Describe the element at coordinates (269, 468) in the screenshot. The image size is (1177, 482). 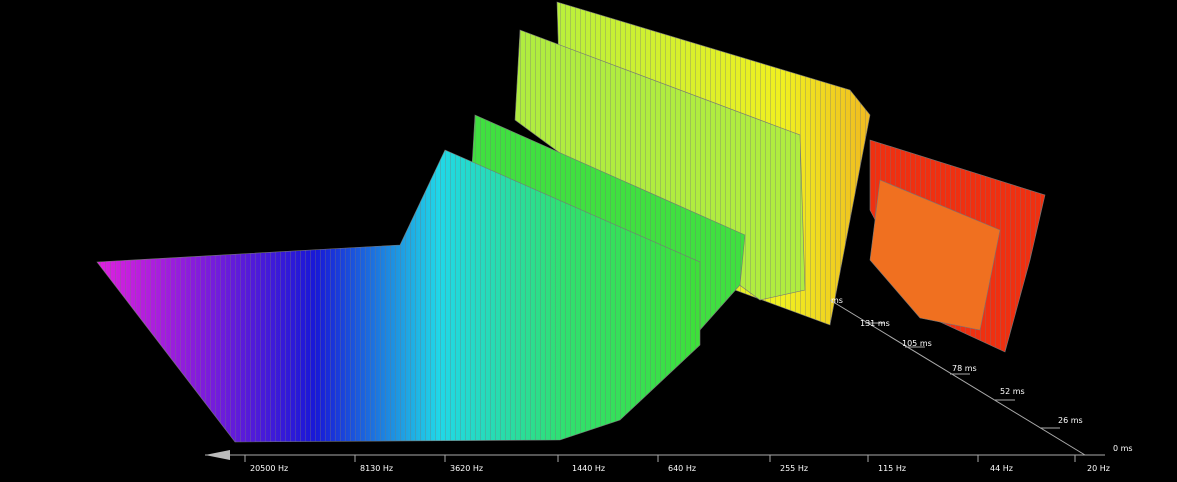
I see `frequency-label: 20500 Hz` at that location.